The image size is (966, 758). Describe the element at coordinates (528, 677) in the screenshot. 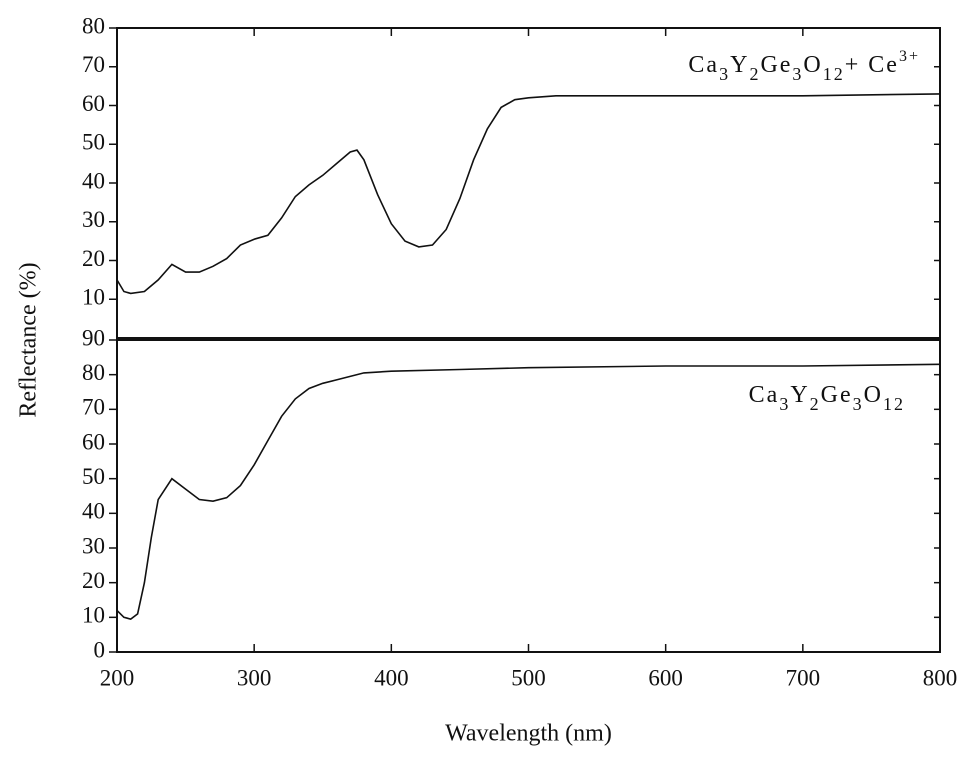

I see `x-tick-label: 500` at that location.